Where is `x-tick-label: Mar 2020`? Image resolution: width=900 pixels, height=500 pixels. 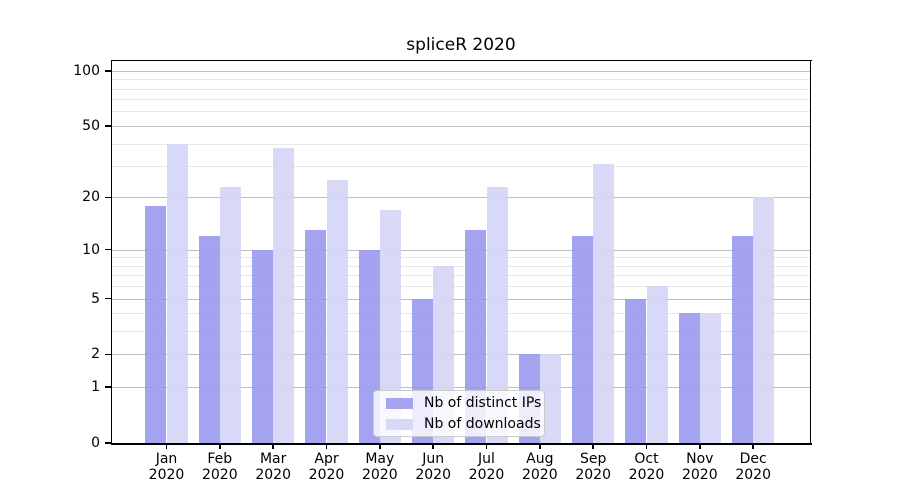
x-tick-label: Mar 2020 is located at coordinates (273, 467).